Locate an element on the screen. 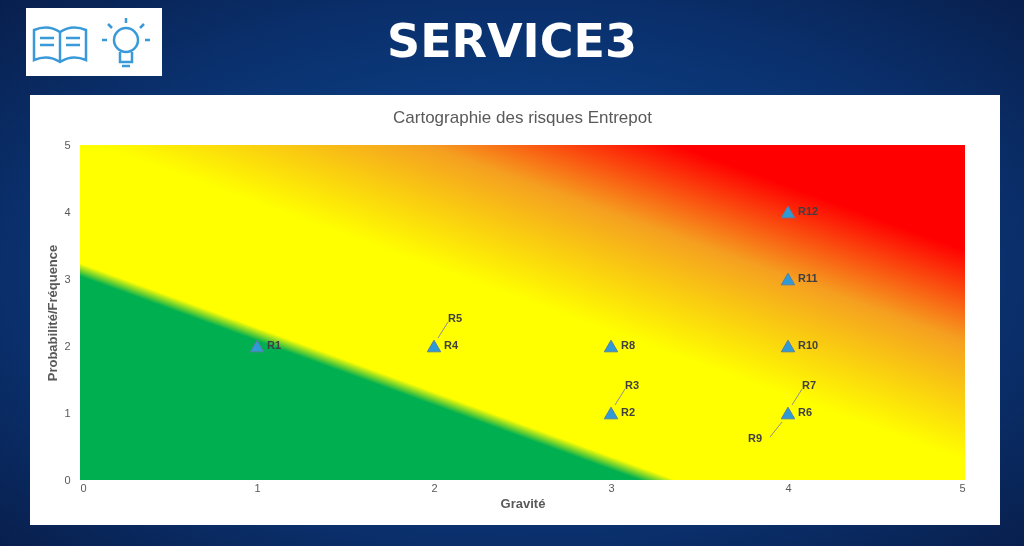  x-tick-label: 0 is located at coordinates (83, 487).